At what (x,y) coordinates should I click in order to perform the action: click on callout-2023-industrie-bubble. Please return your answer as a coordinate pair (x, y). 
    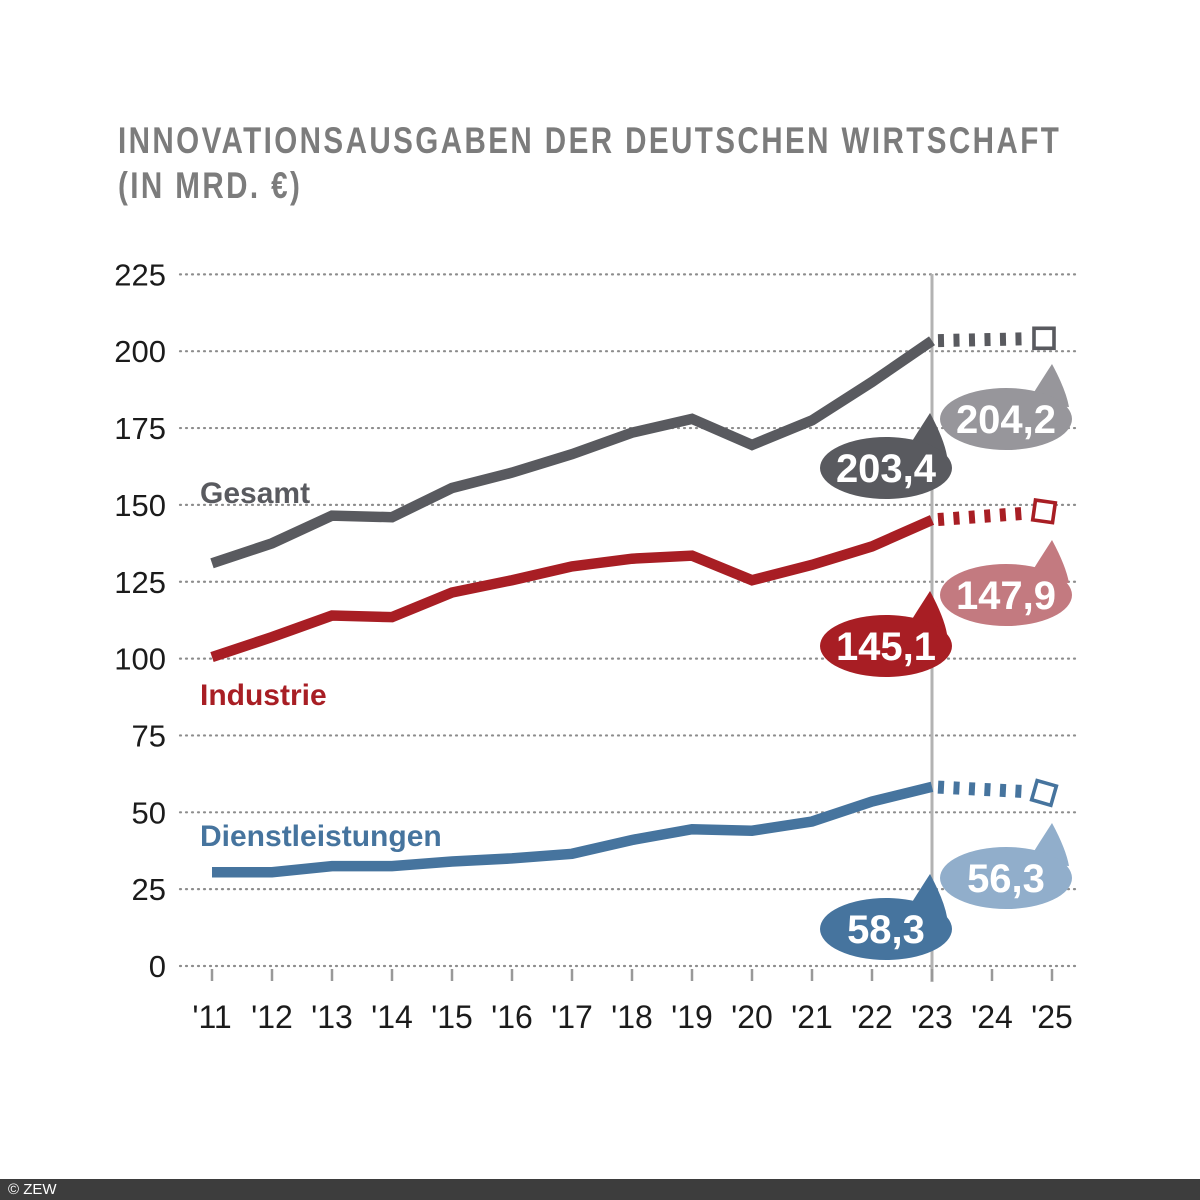
    Looking at the image, I should click on (886, 646).